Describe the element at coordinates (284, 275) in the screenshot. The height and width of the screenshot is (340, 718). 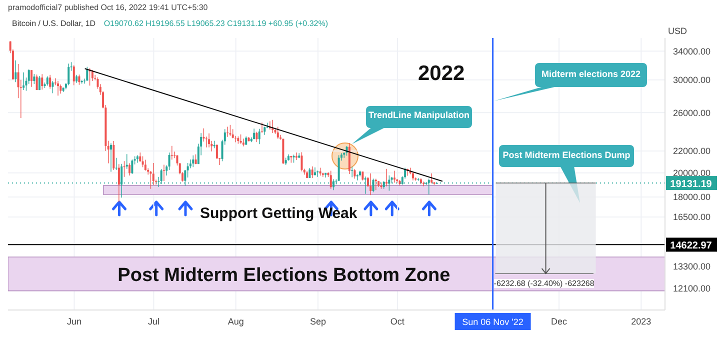
I see `band-label: Post Midterm Elections Bottom Zone` at that location.